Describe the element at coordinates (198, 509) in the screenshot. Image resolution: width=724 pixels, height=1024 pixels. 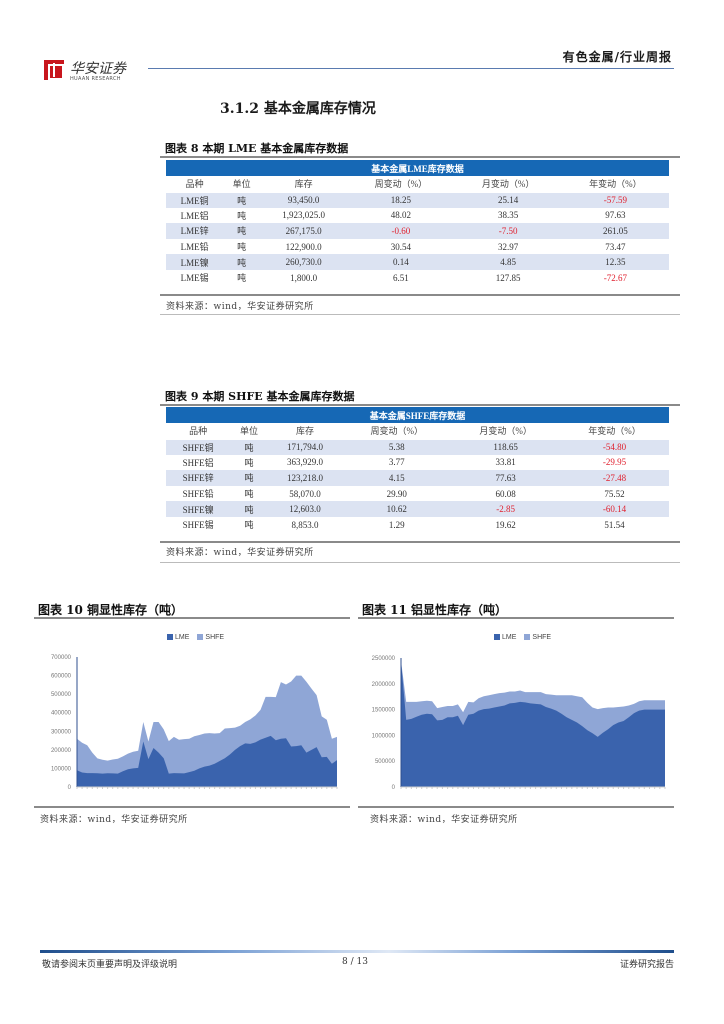
I see `table-cell: SHFE镍` at that location.